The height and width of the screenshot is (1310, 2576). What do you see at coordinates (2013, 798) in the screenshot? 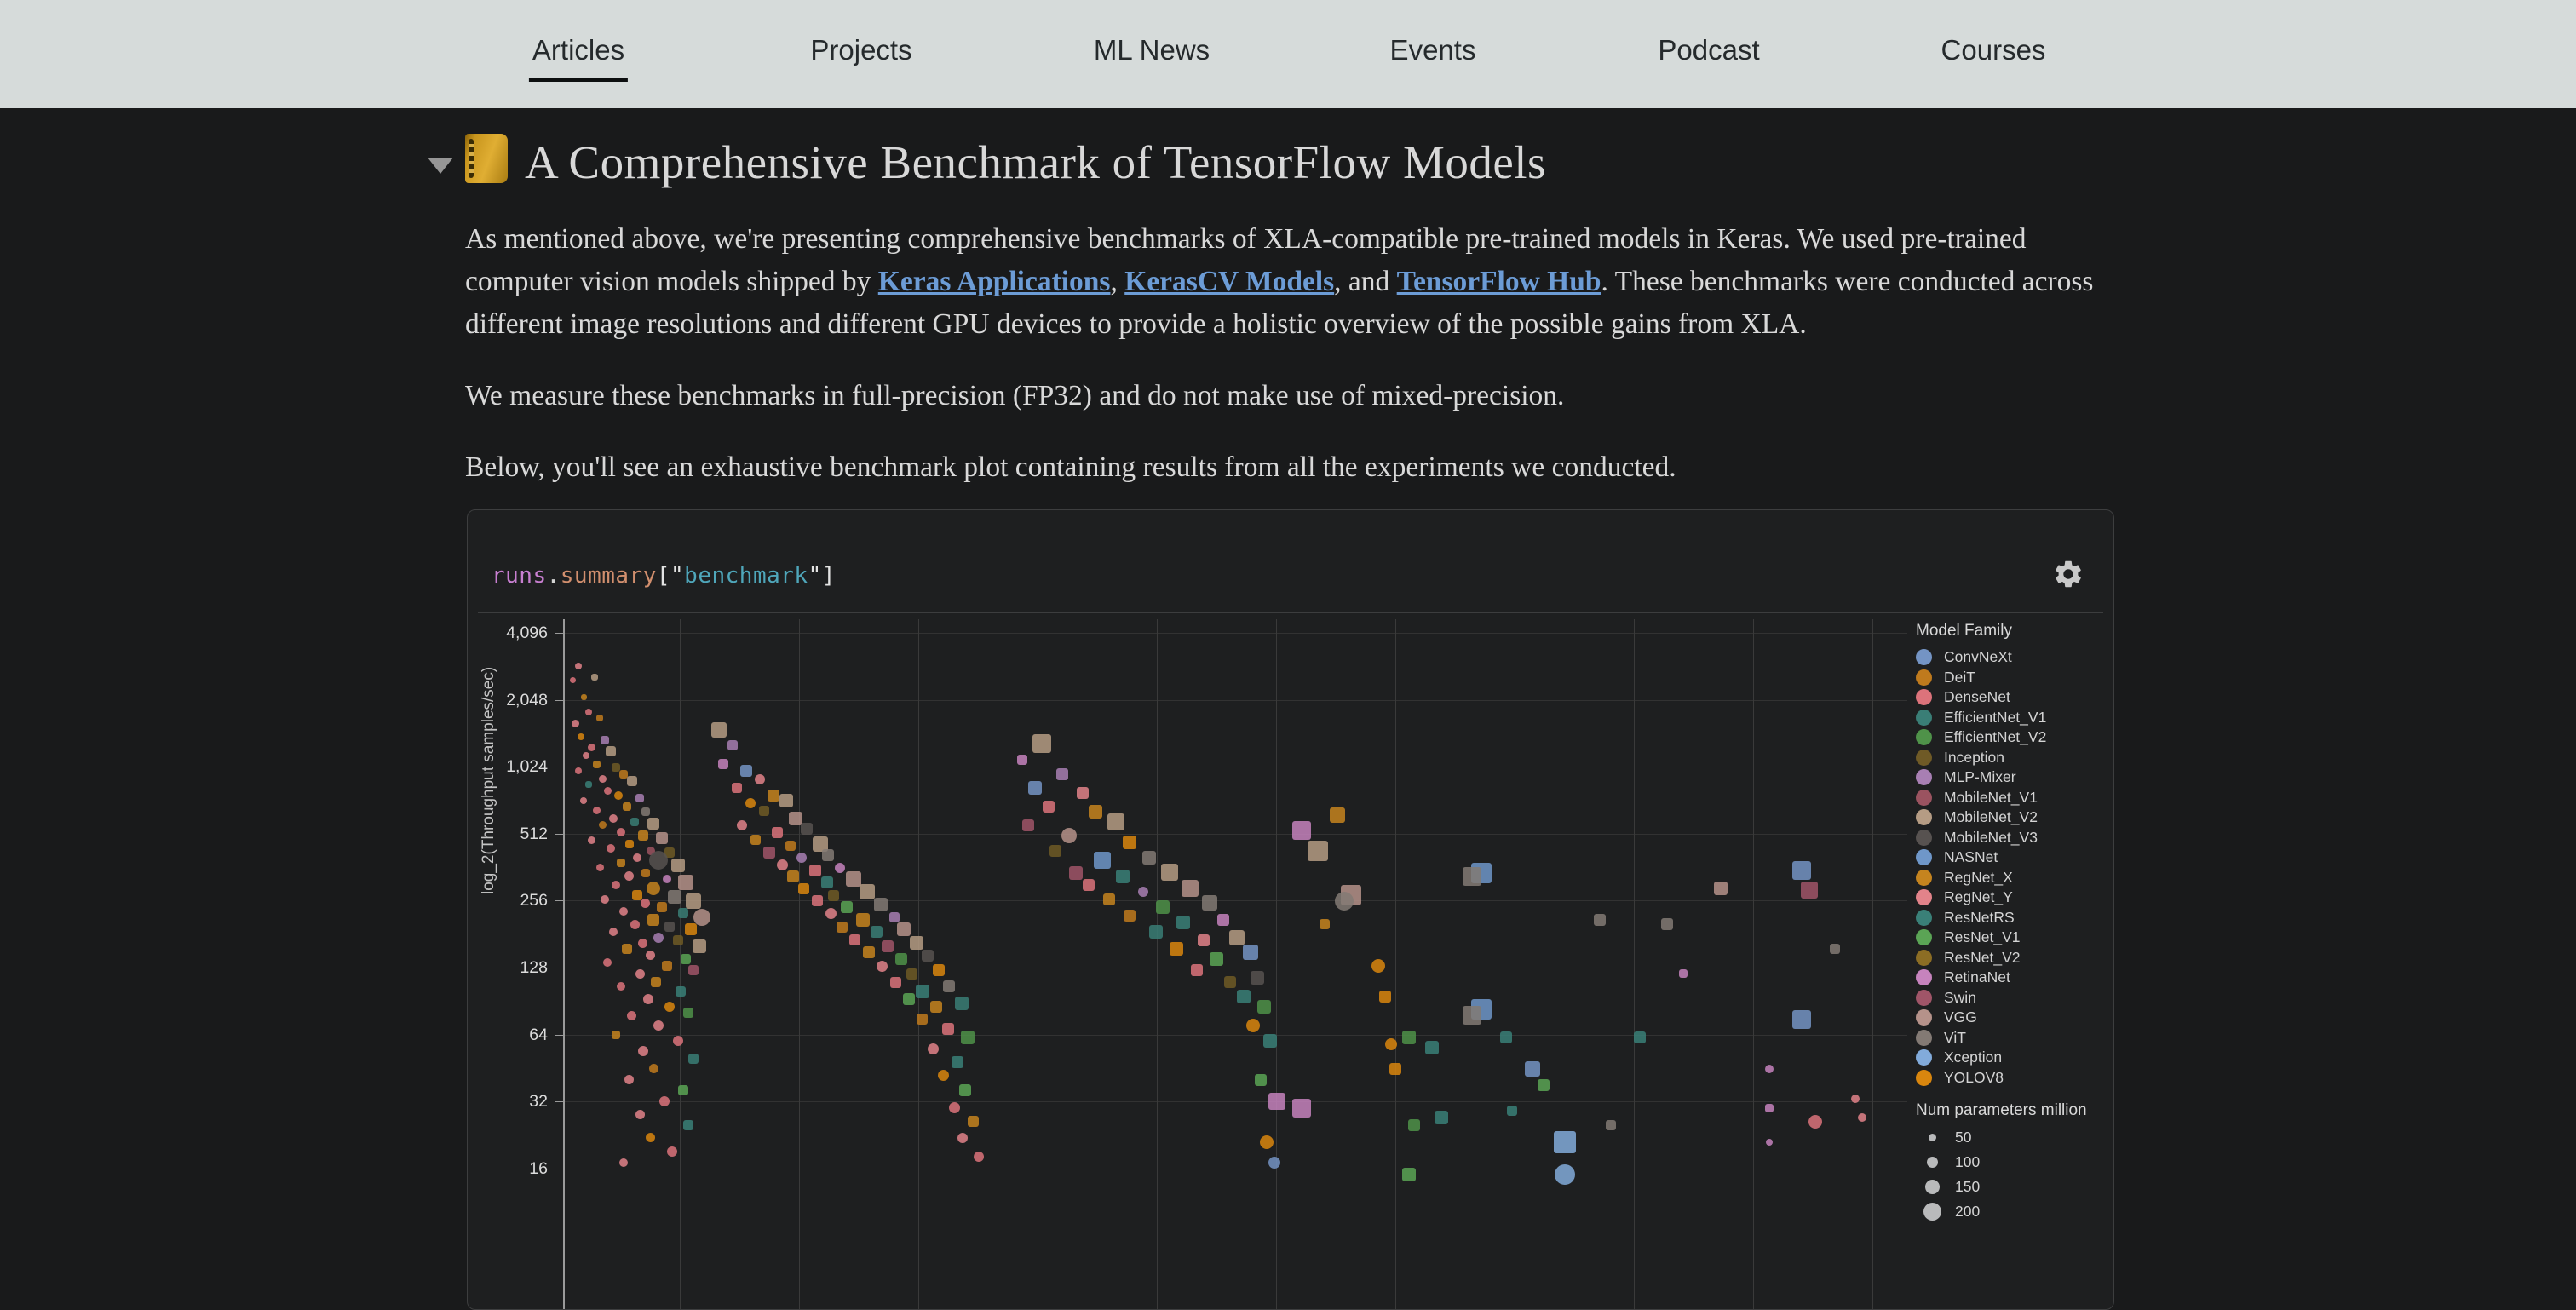
I see `legend-item-mobilenet_v1: MobileNet_V1` at bounding box center [2013, 798].